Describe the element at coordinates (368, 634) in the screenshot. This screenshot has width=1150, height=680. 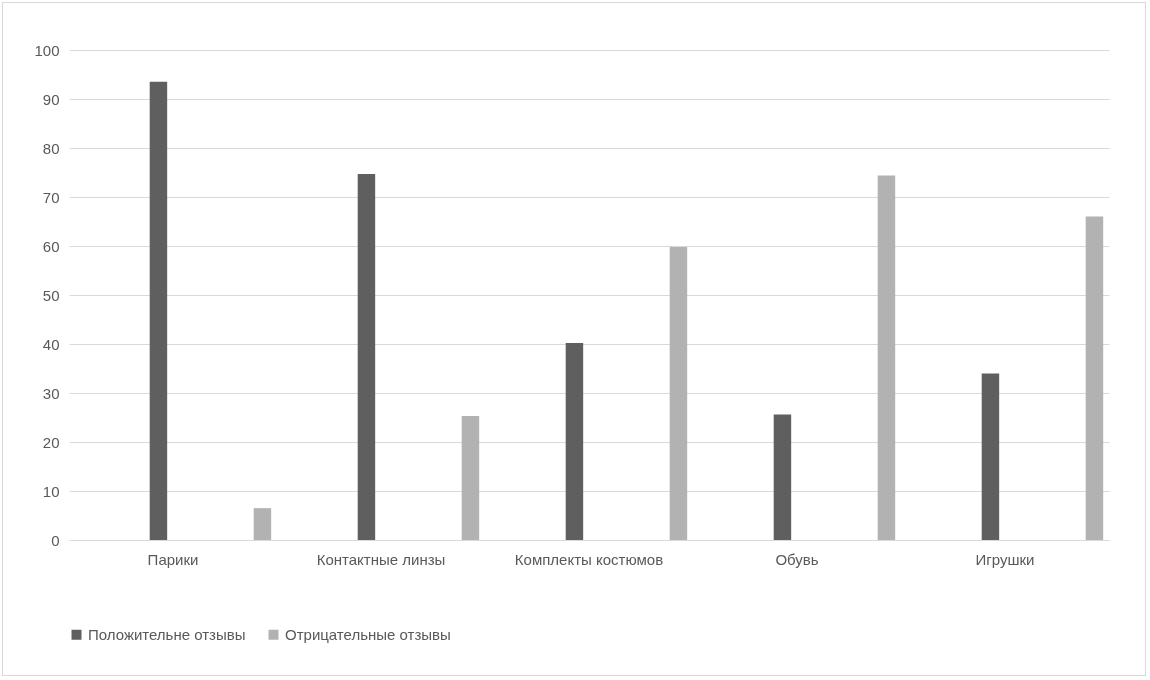
I see `legend-label: Отрицательные отзывы` at that location.